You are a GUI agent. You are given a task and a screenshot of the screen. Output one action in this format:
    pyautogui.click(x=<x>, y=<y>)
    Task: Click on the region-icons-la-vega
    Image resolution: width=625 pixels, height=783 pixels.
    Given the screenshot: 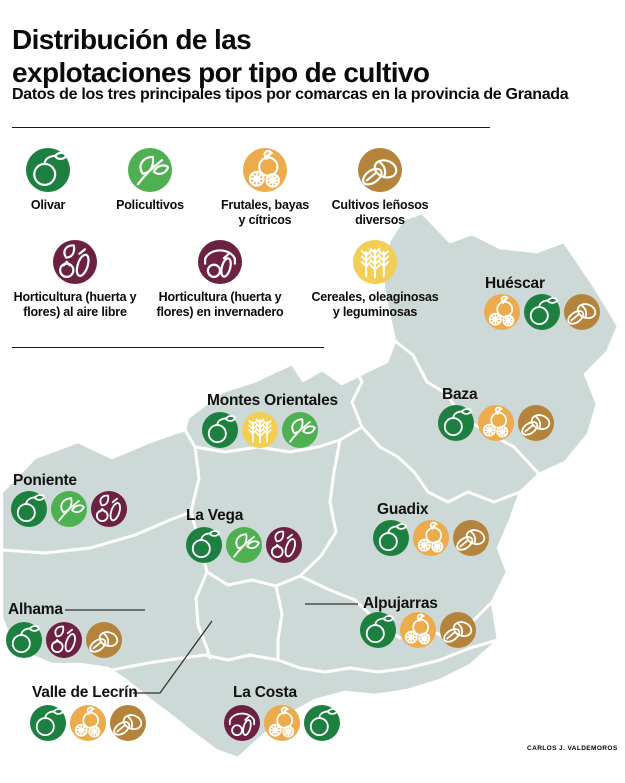 What is the action you would take?
    pyautogui.click(x=246, y=545)
    